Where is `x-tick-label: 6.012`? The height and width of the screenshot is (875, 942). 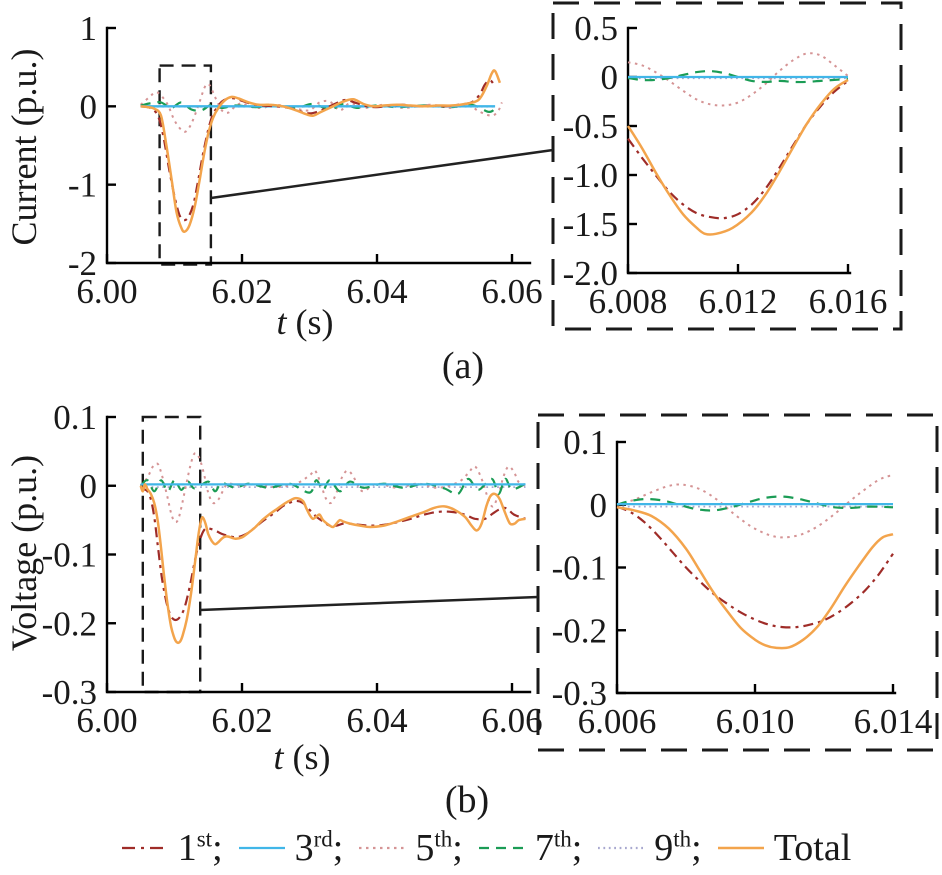
x-tick-label: 6.012 is located at coordinates (738, 301).